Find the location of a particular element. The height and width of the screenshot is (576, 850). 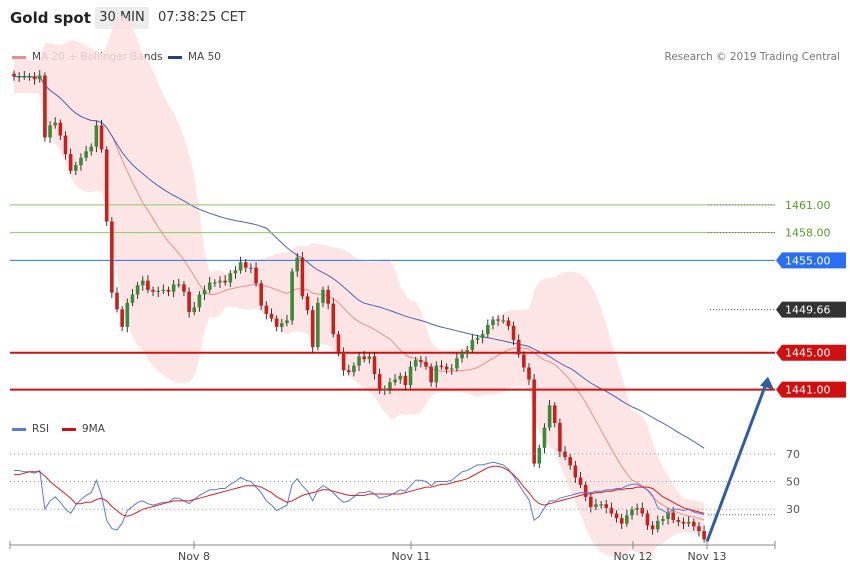

level-tag-1455.00 is located at coordinates (811, 260).